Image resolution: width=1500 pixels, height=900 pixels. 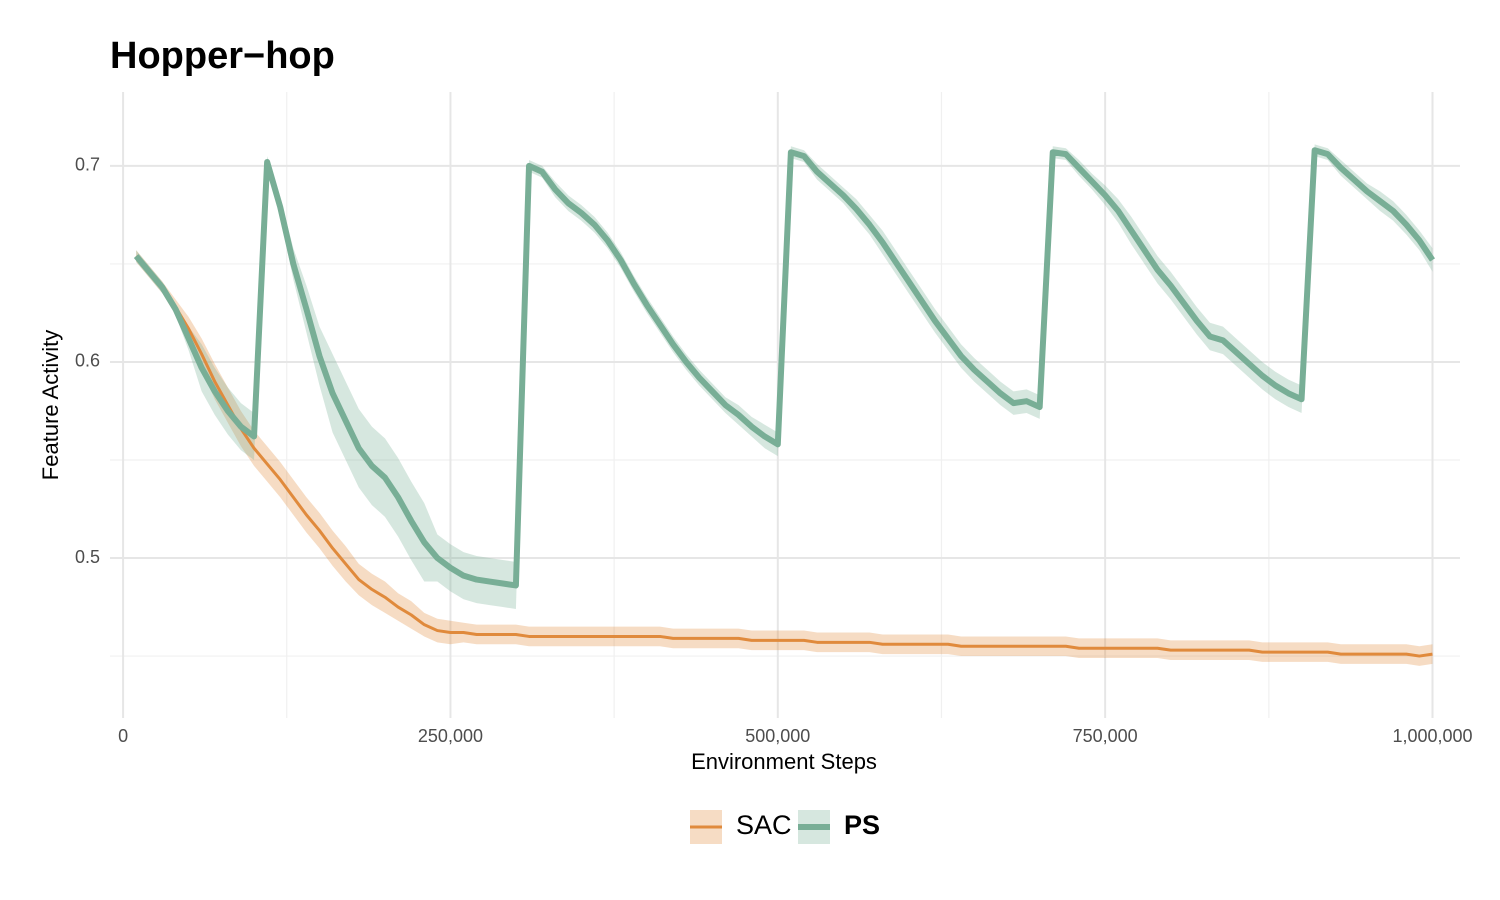 What do you see at coordinates (87, 557) in the screenshot?
I see `y-tick-label: 0.5` at bounding box center [87, 557].